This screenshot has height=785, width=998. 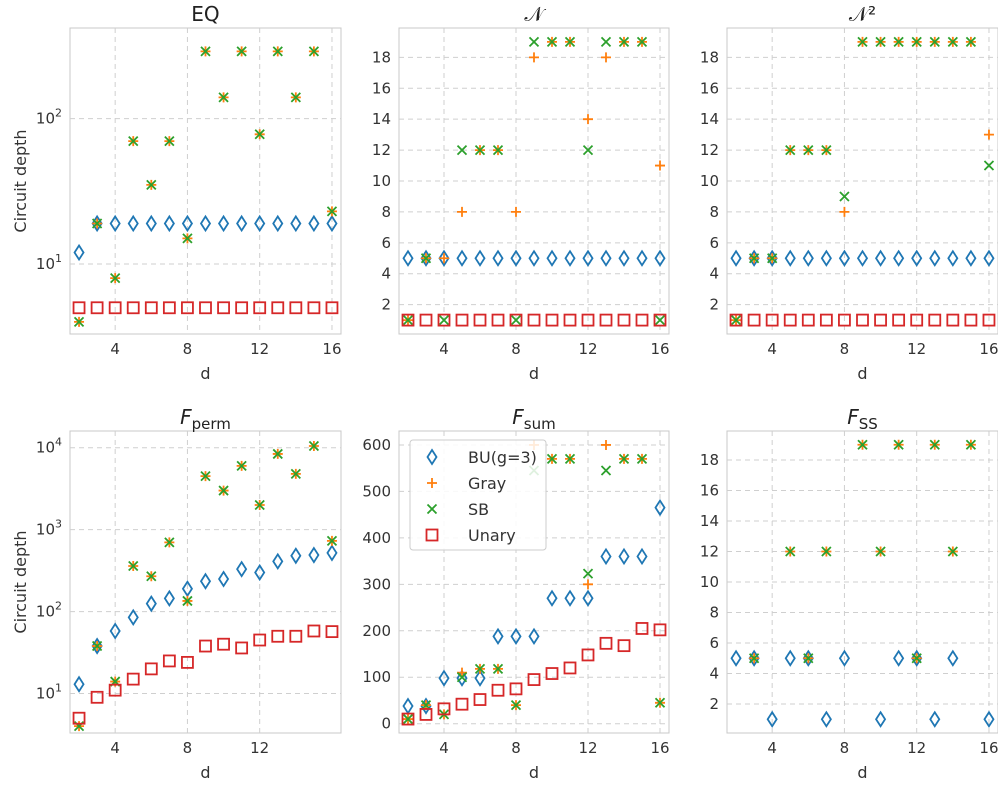 I want to click on panel-title: EQ, so click(x=205, y=14).